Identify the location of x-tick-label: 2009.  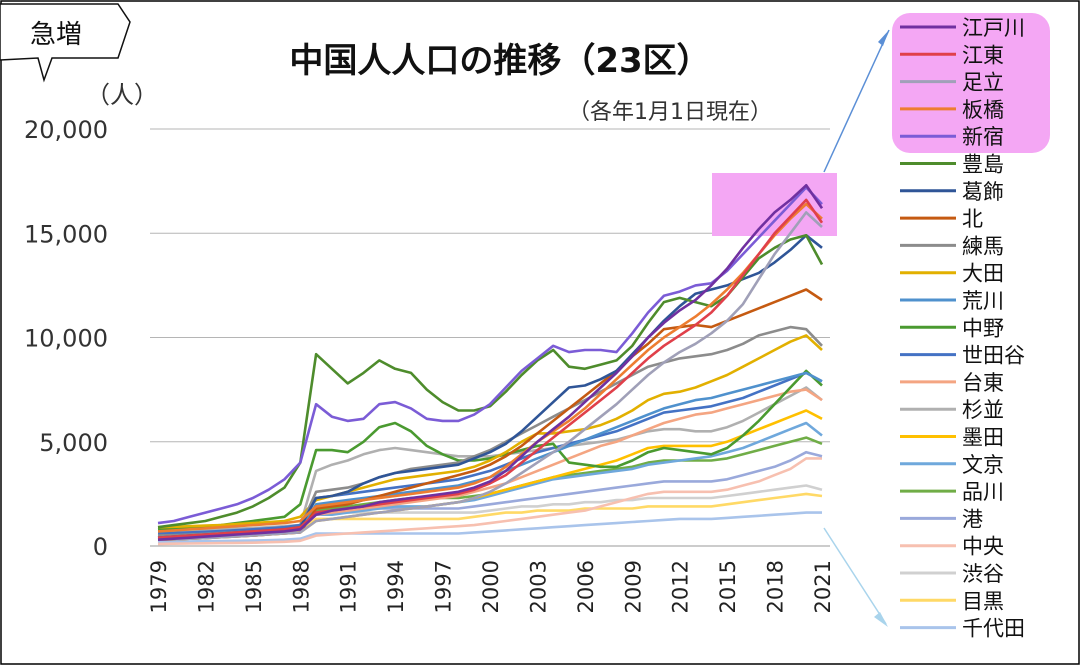
(633, 586).